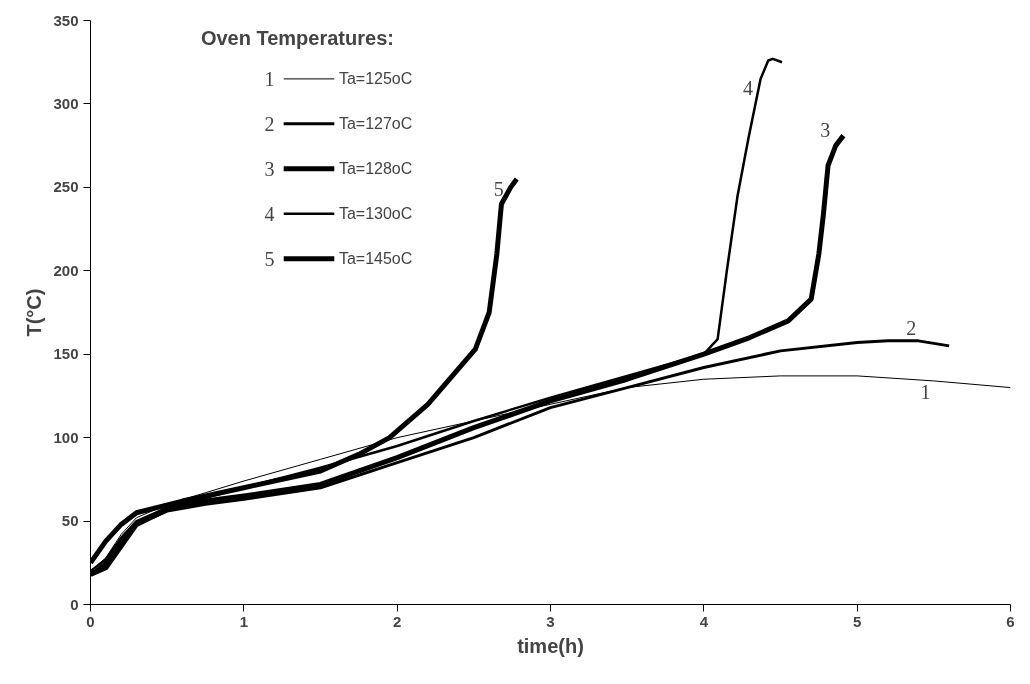 This screenshot has height=684, width=1030. I want to click on legend-label: Ta=128oC, so click(375, 169).